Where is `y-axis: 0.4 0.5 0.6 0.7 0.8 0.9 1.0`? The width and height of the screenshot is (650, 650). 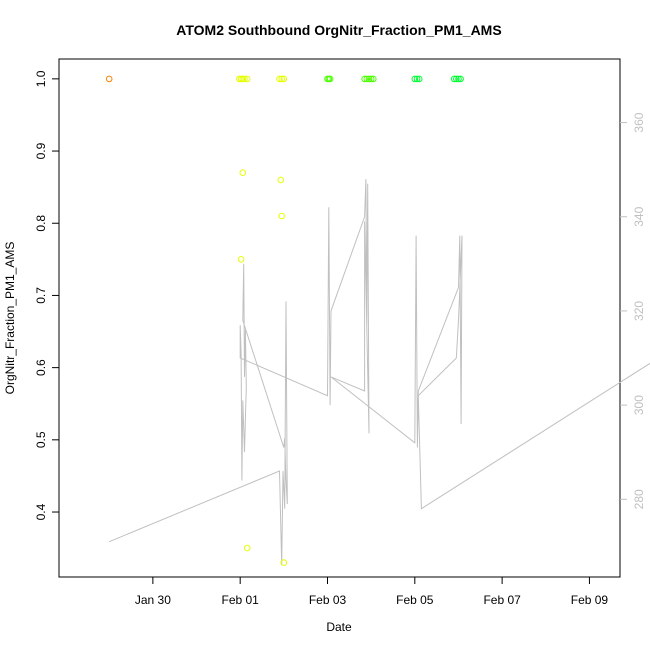
y-axis: 0.4 0.5 0.6 0.7 0.8 0.9 1.0 is located at coordinates (46, 295).